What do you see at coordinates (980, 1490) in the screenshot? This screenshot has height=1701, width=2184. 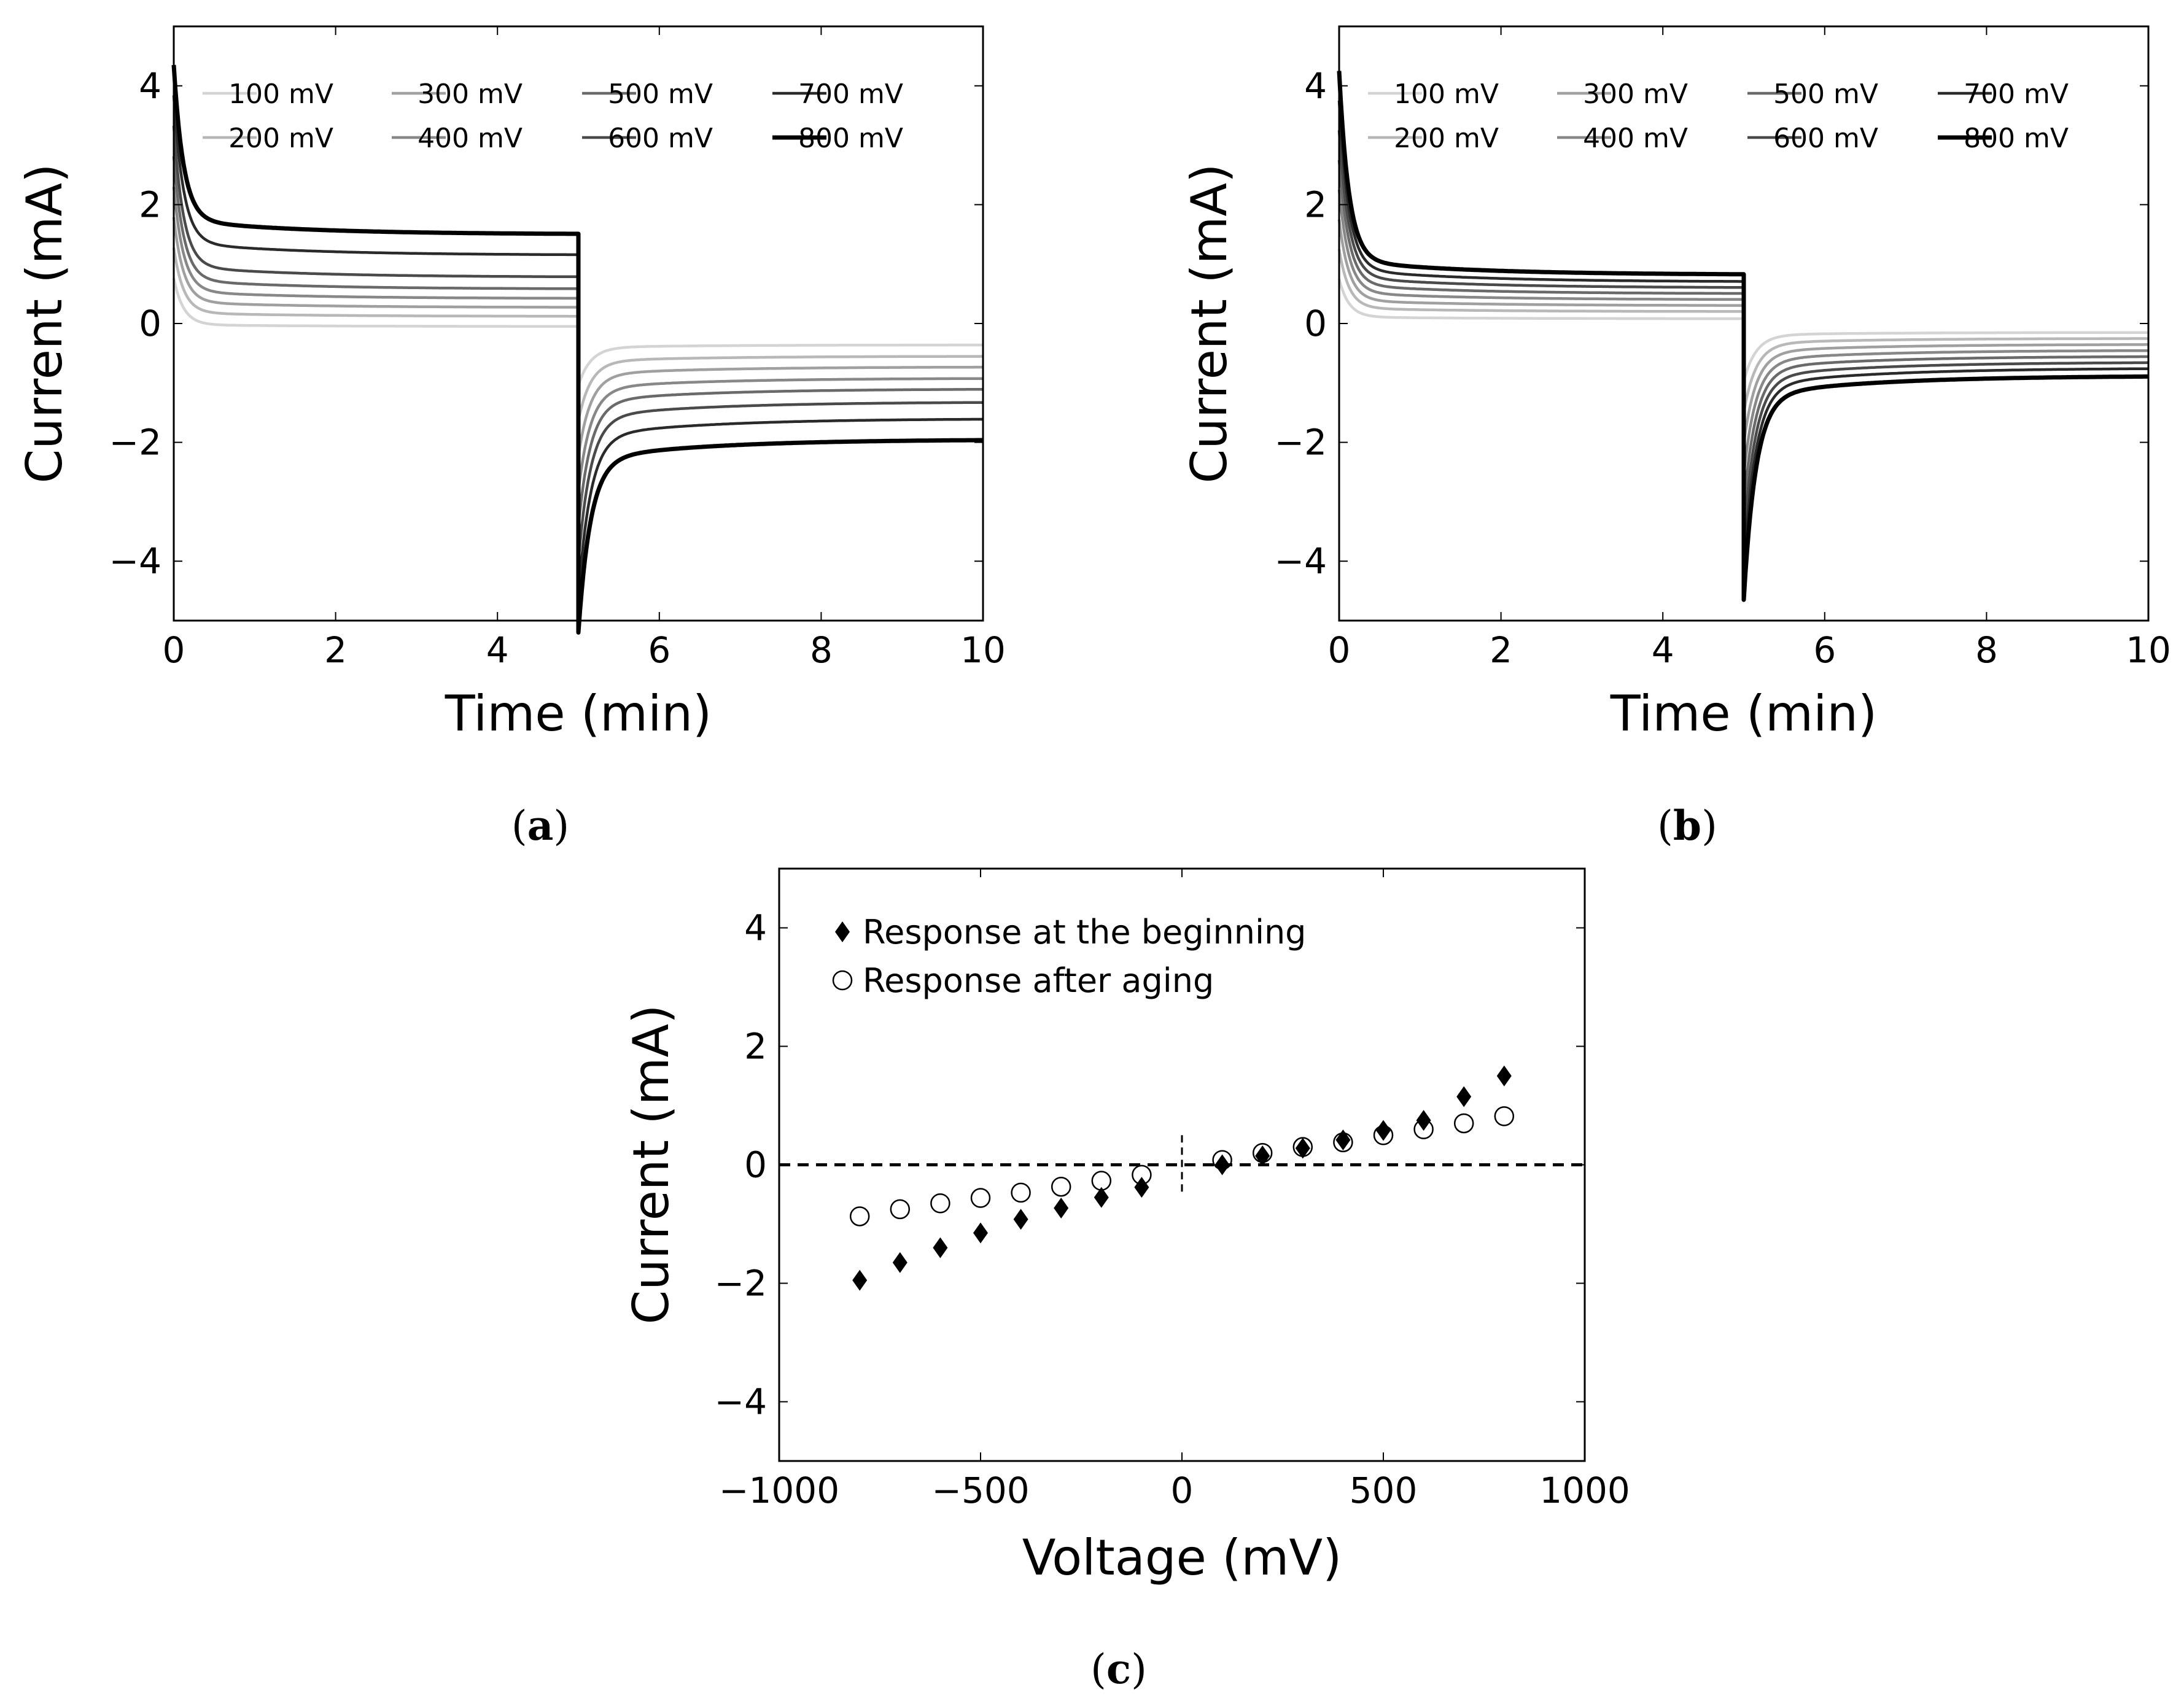 I see `c-x-tick-label: −500` at bounding box center [980, 1490].